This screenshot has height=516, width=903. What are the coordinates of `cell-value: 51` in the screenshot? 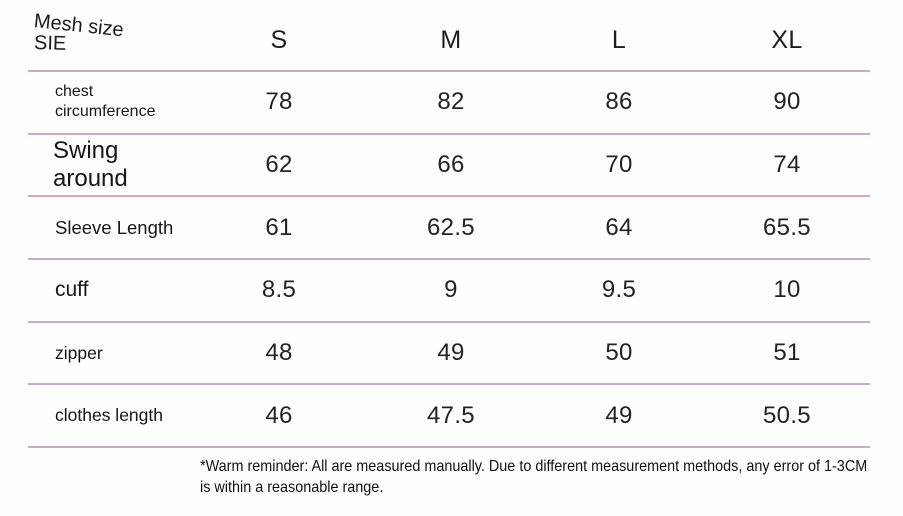 It's located at (787, 353).